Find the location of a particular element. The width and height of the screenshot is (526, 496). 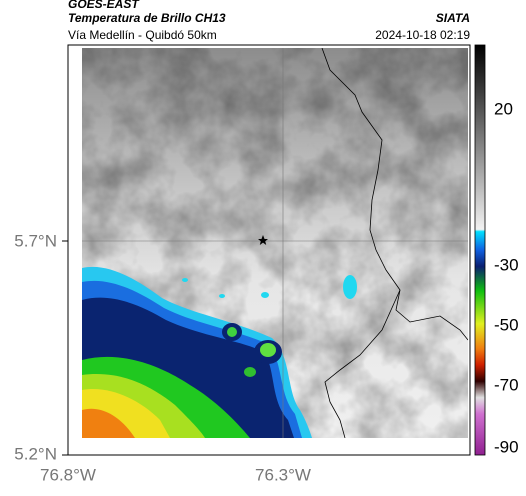

map-title: Temperatura de Brillo CH13 is located at coordinates (147, 18).